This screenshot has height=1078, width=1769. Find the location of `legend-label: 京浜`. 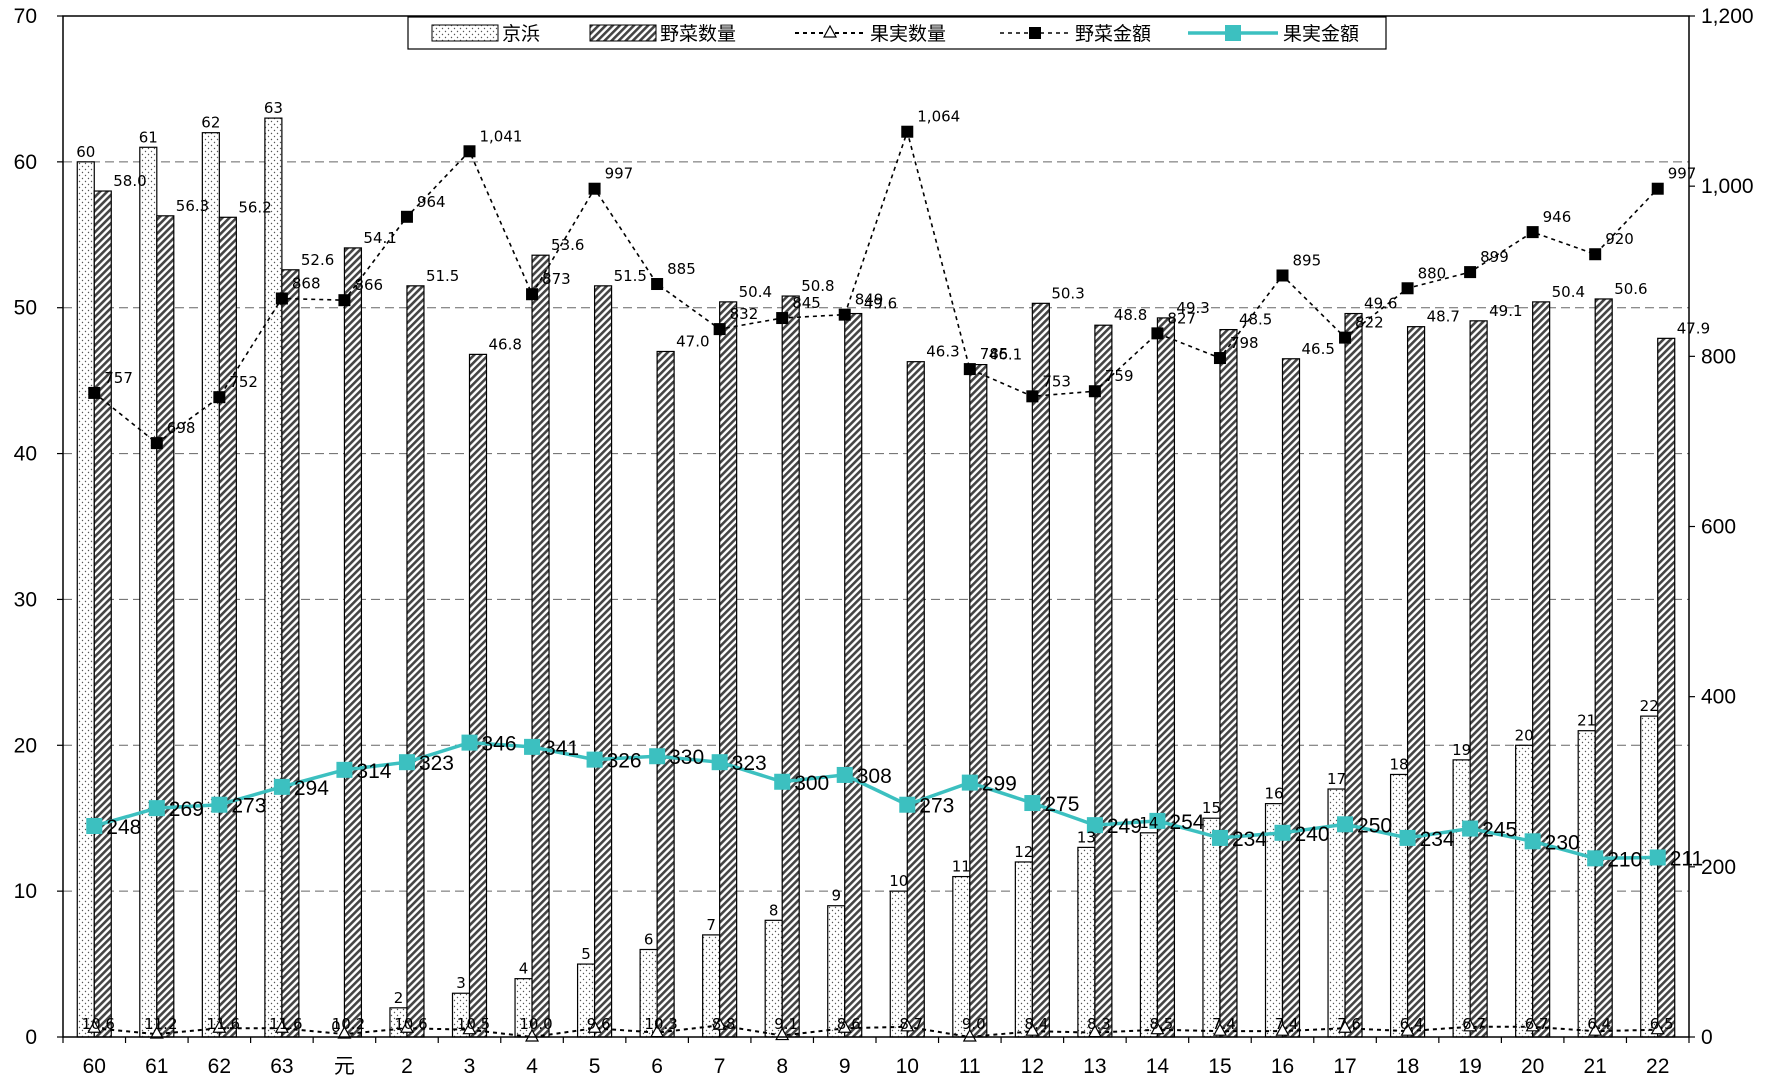

legend-label: 京浜 is located at coordinates (521, 34).